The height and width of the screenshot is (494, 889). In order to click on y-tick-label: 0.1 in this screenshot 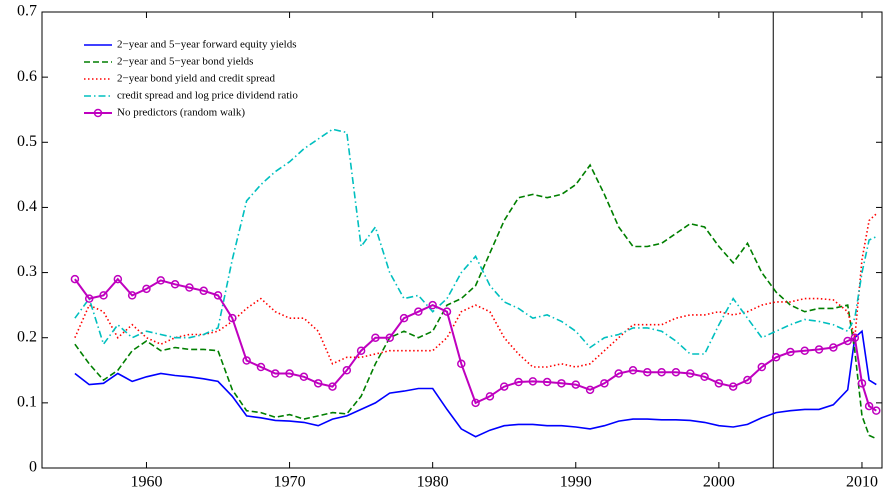, I will do `click(27, 402)`.